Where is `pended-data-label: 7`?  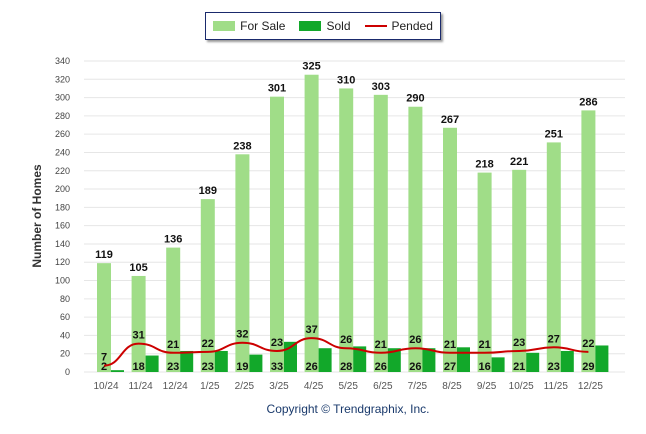 pended-data-label: 7 is located at coordinates (104, 358).